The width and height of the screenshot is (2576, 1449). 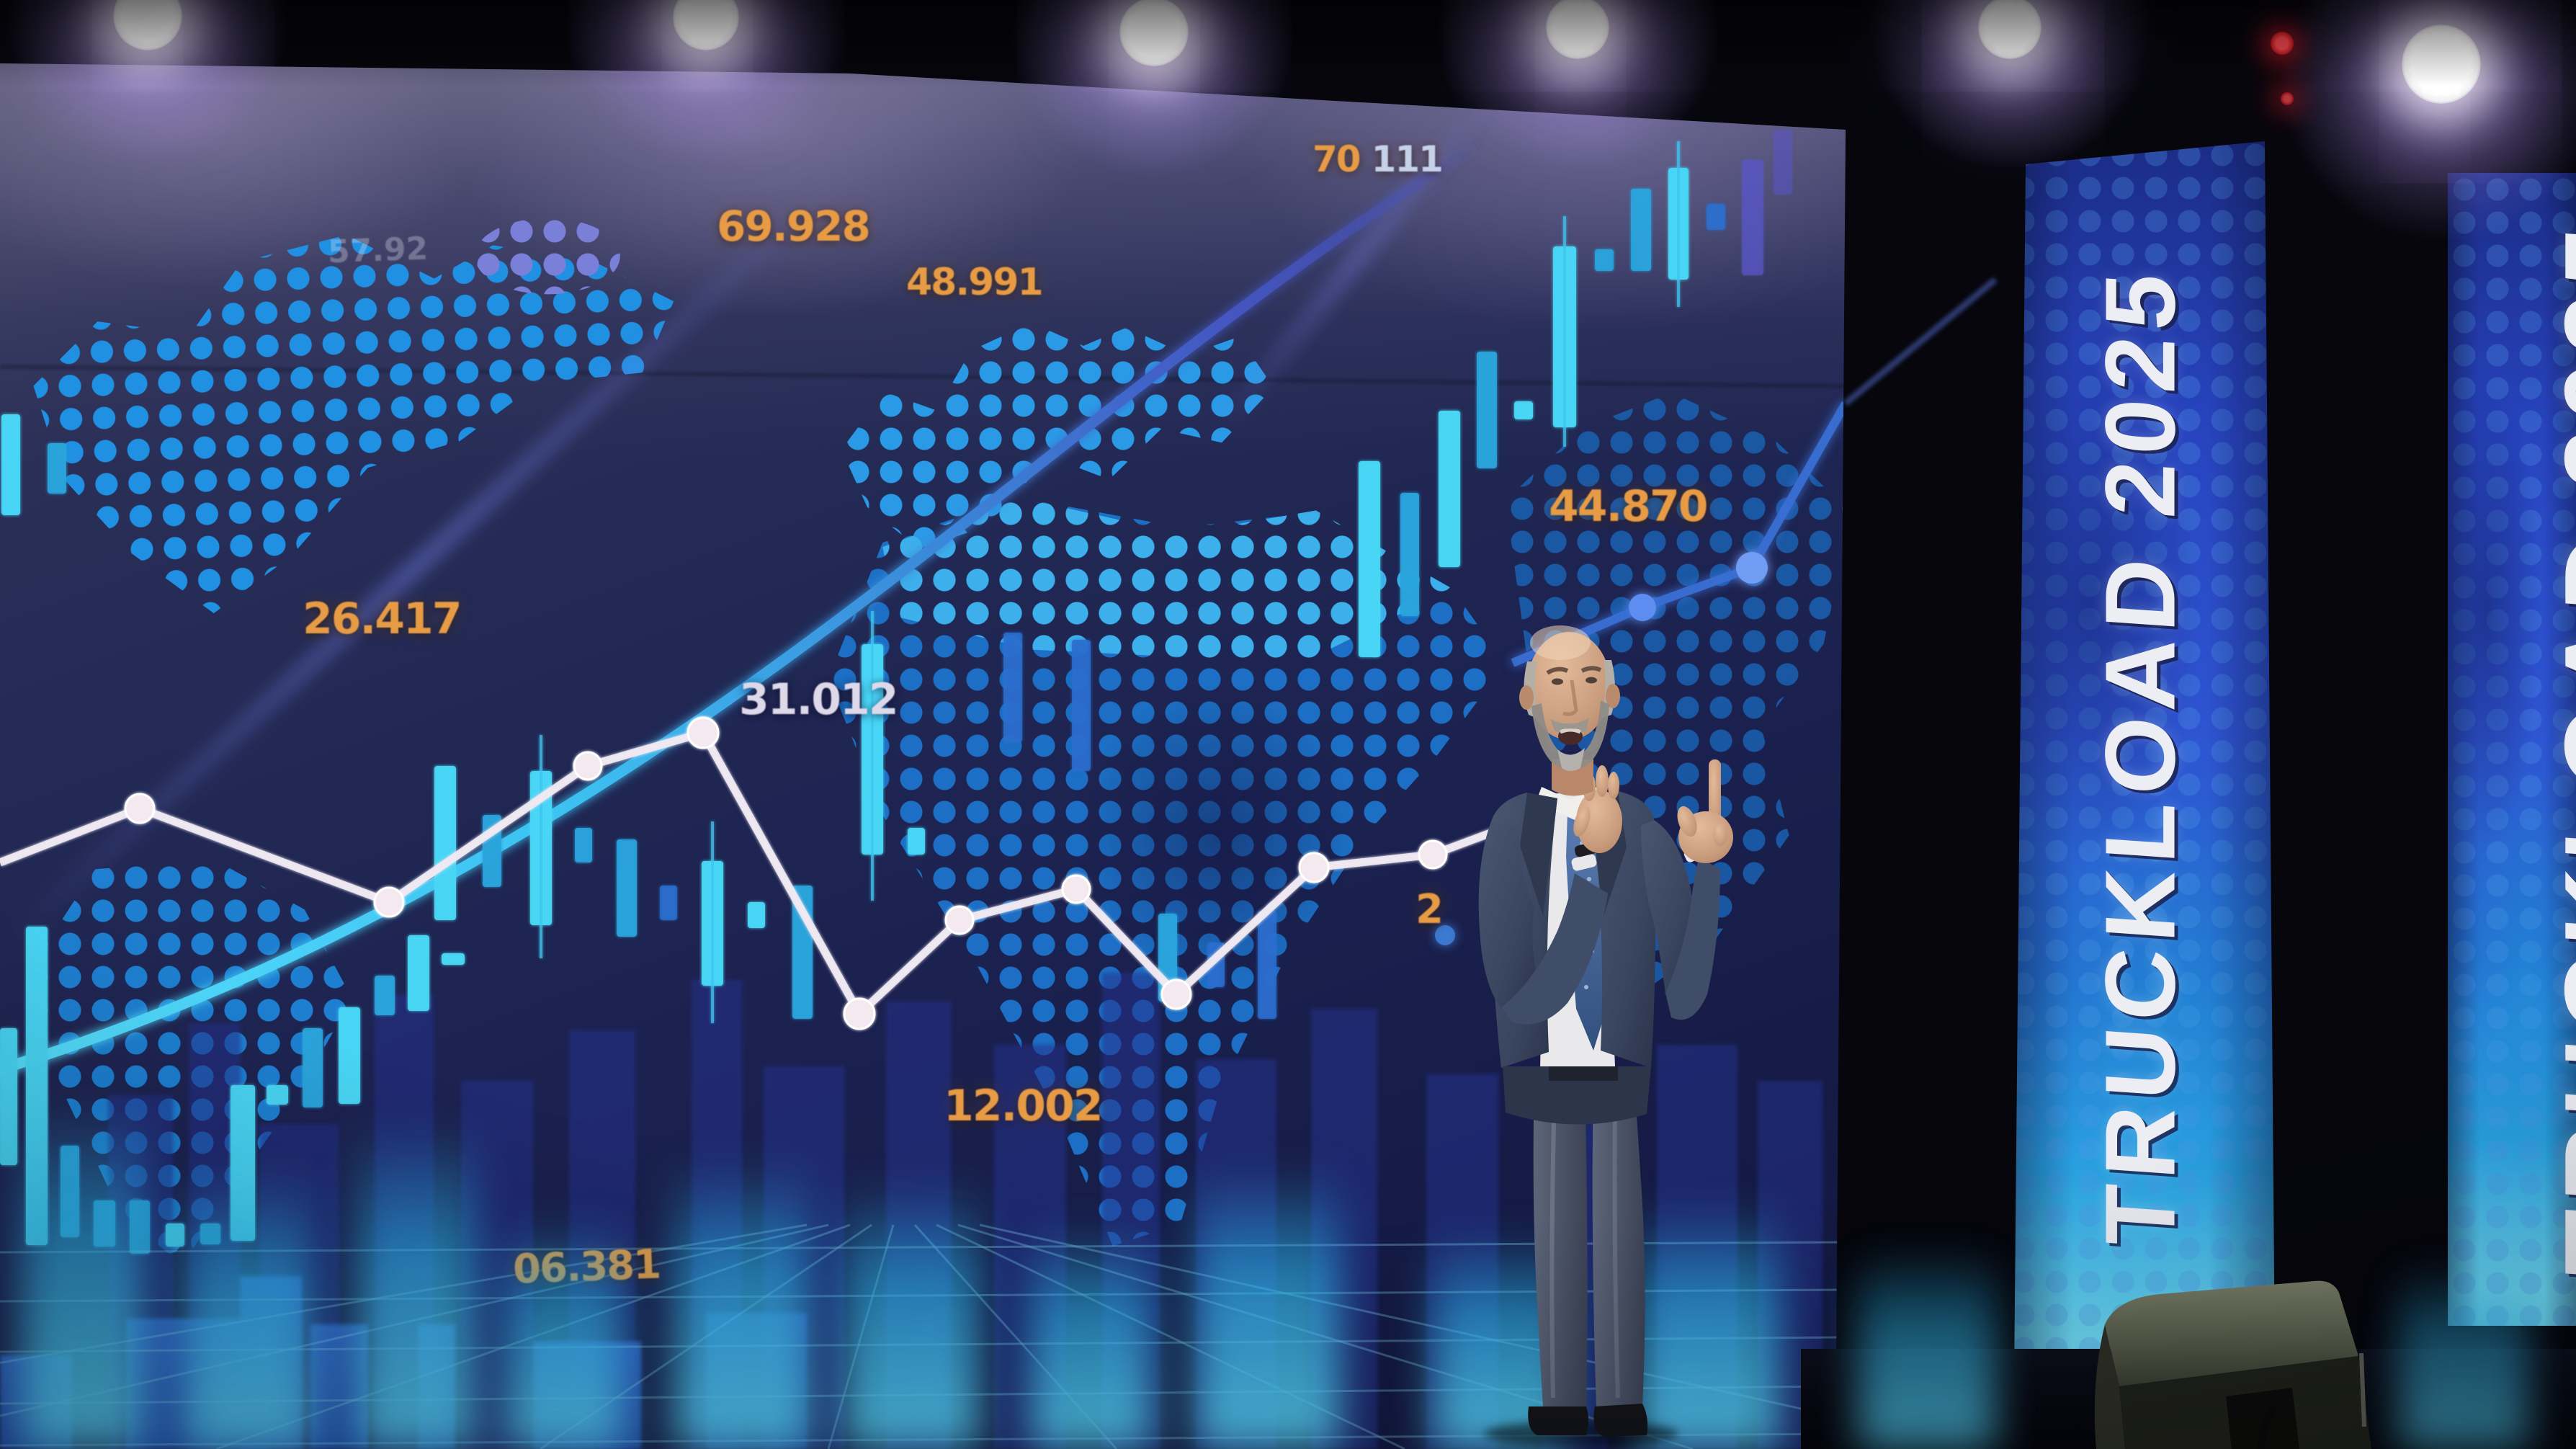 I want to click on screen-label-31012: 31.012, so click(x=819, y=700).